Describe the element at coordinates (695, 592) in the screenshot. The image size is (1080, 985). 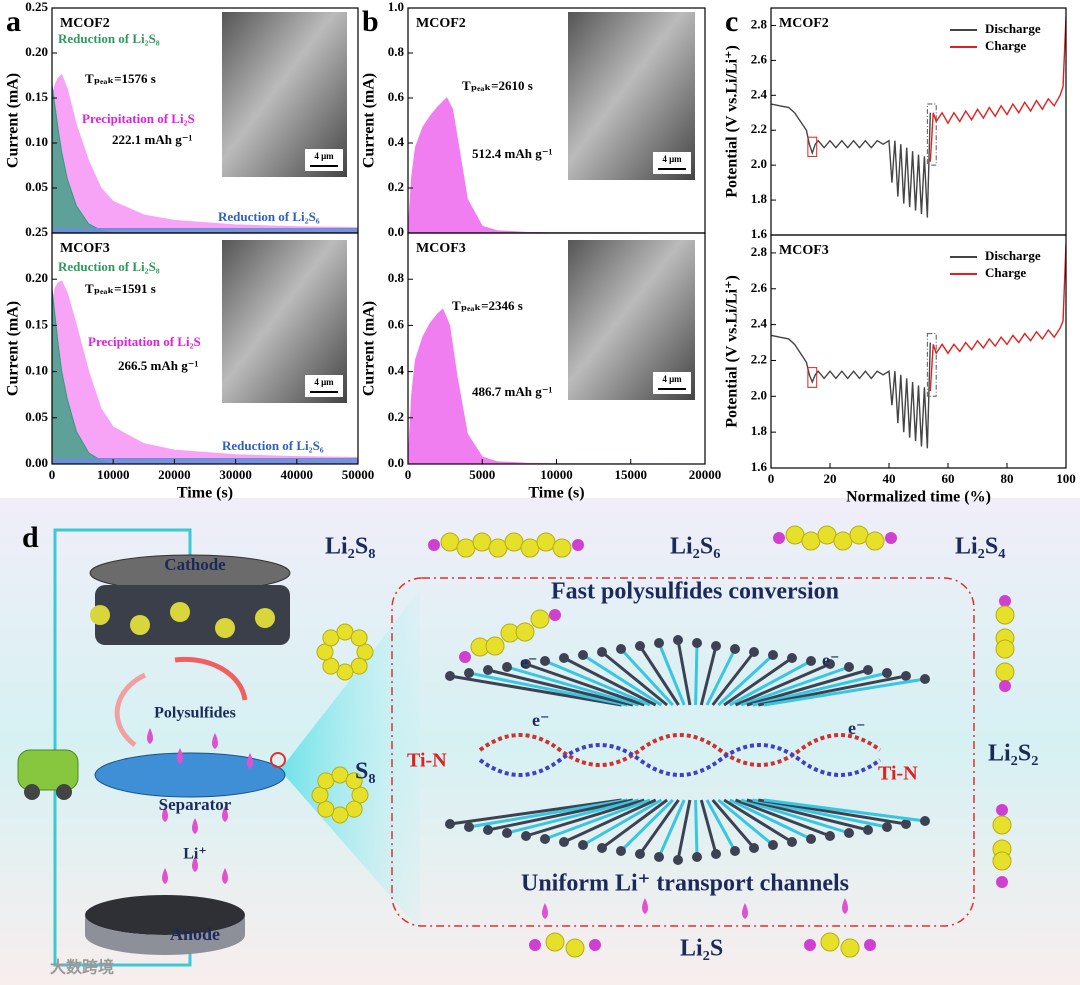
I see `caption: Fast polysulfides conversion` at that location.